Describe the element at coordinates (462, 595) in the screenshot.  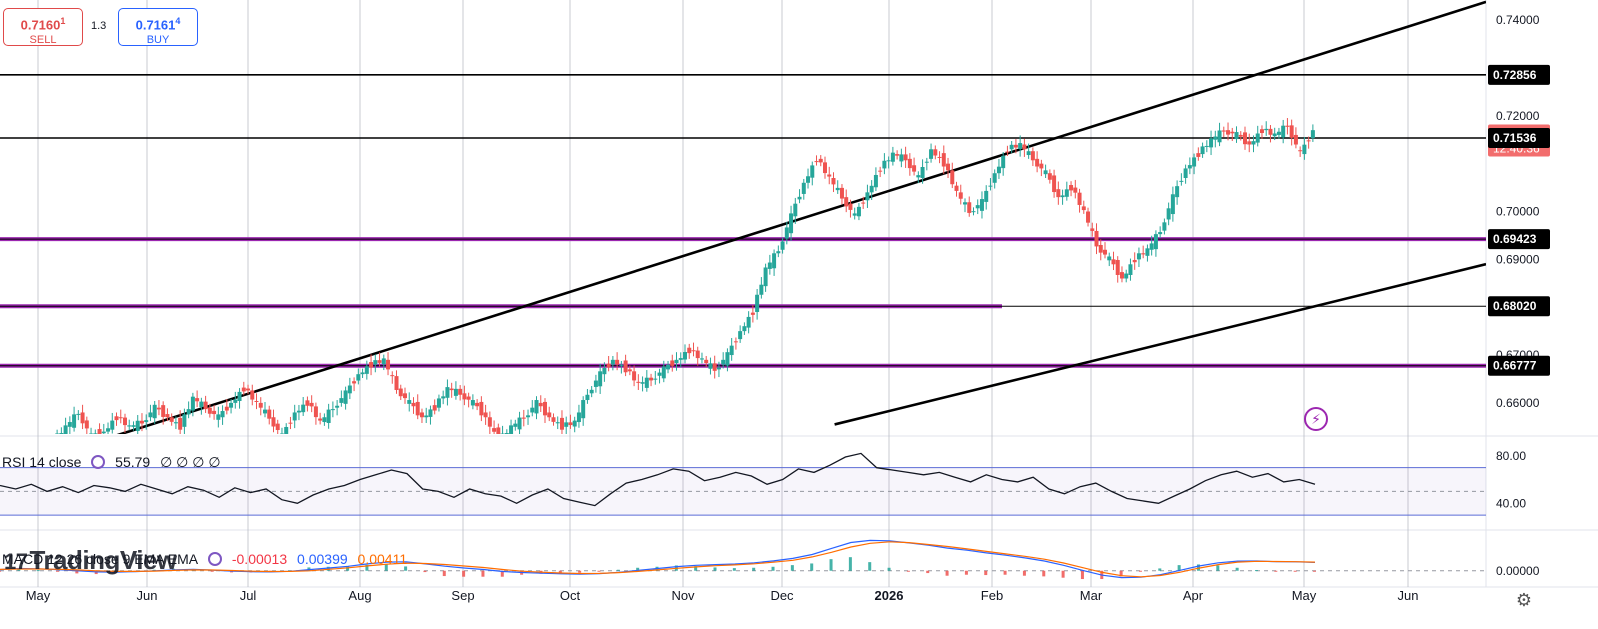
I see `x-tick-label: Sep` at that location.